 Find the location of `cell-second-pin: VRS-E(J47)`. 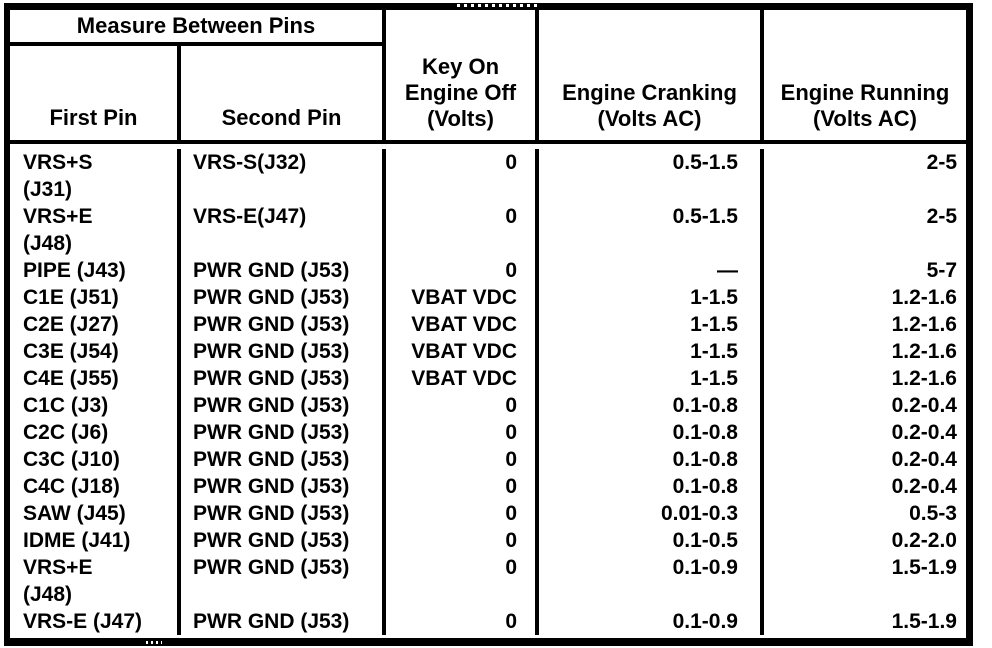

cell-second-pin: VRS-E(J47) is located at coordinates (279, 230).